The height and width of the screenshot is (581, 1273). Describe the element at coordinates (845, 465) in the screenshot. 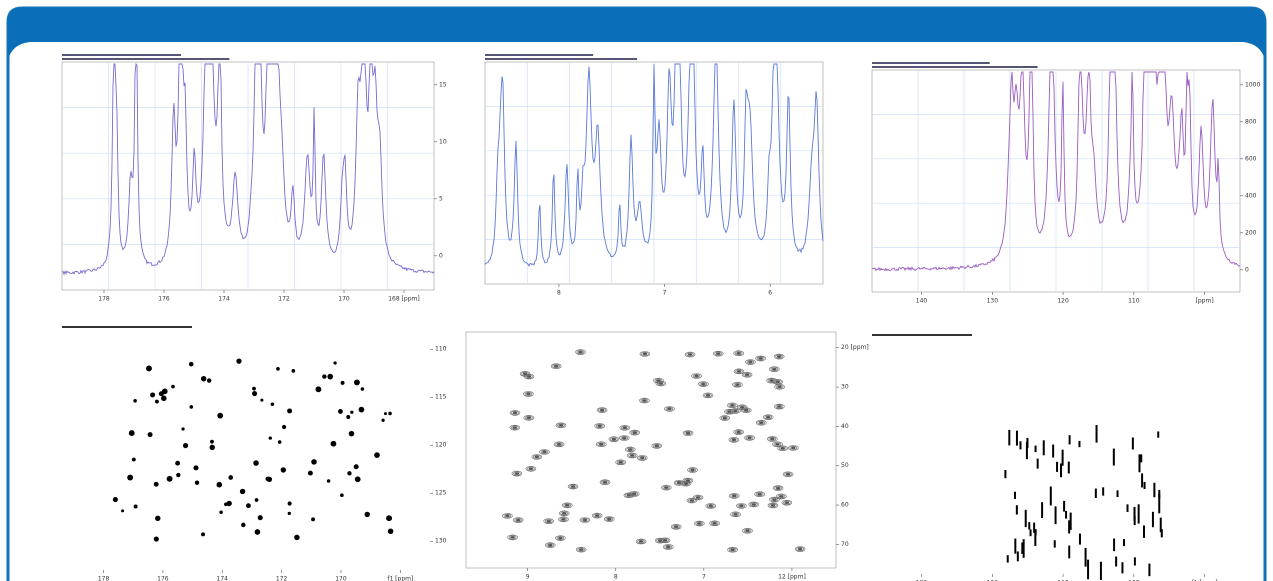

I see `y-tick-label: 50` at that location.